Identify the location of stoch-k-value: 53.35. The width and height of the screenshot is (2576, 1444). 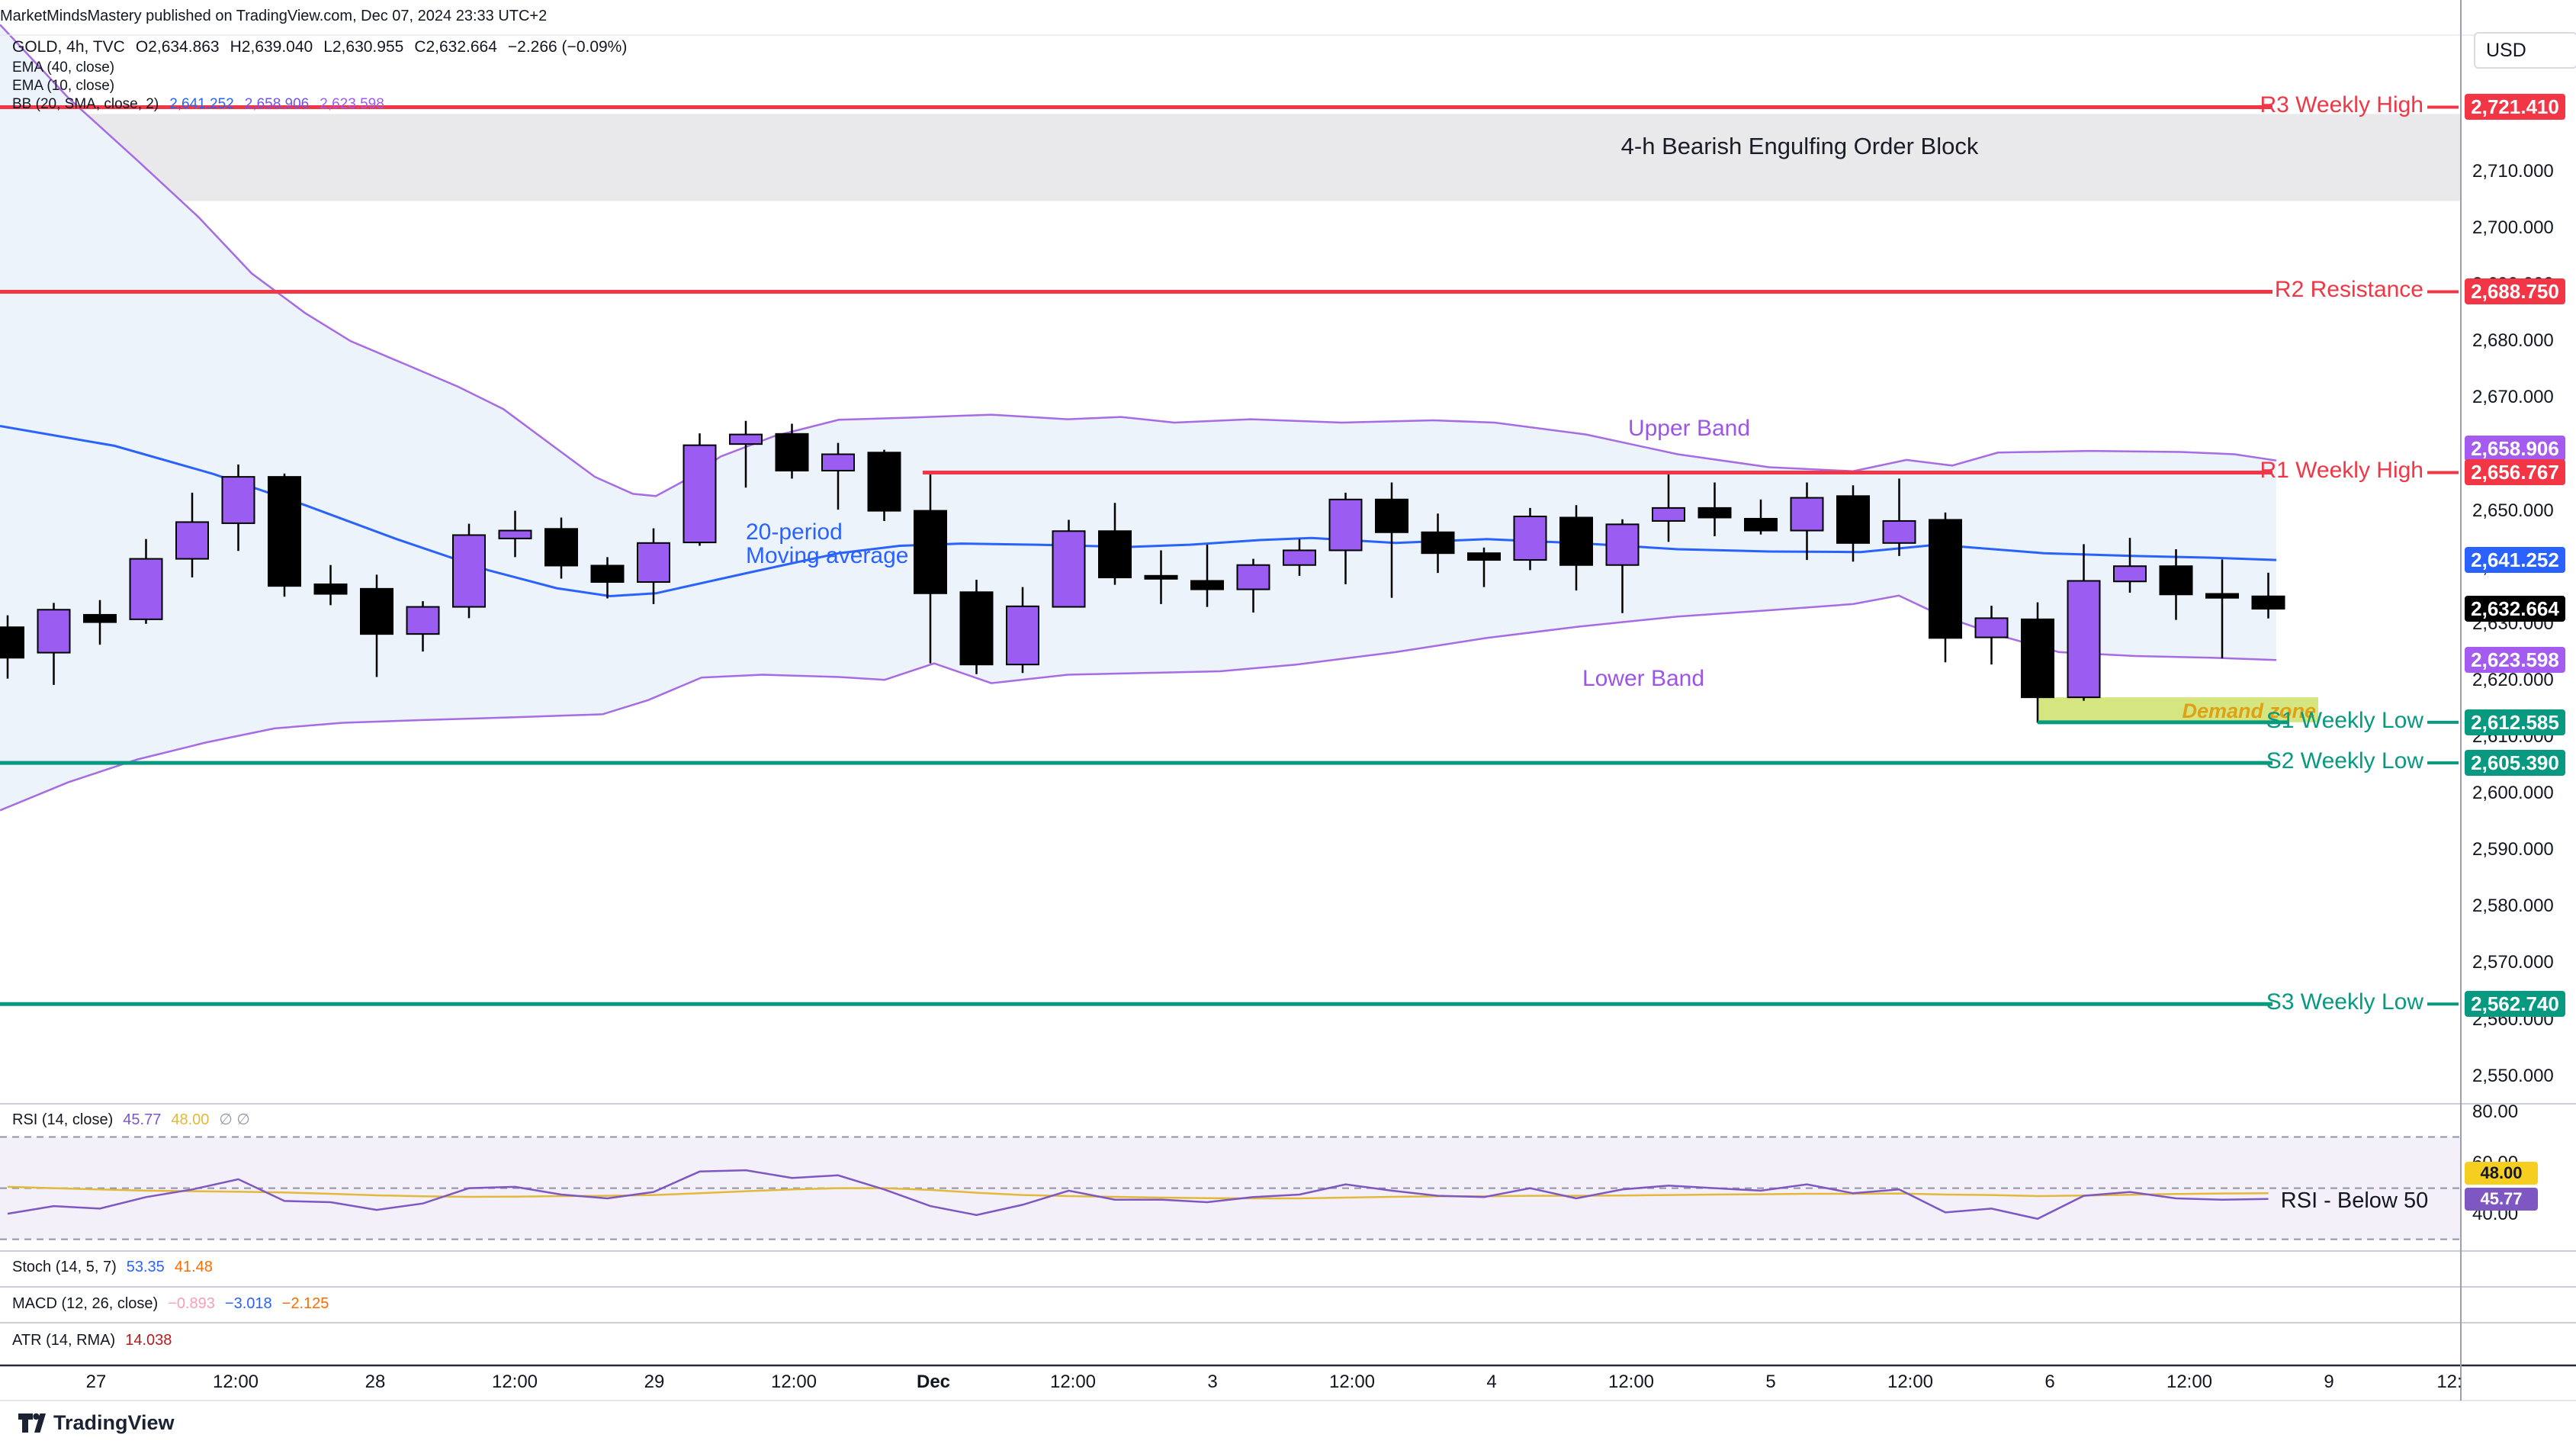
(145, 1267).